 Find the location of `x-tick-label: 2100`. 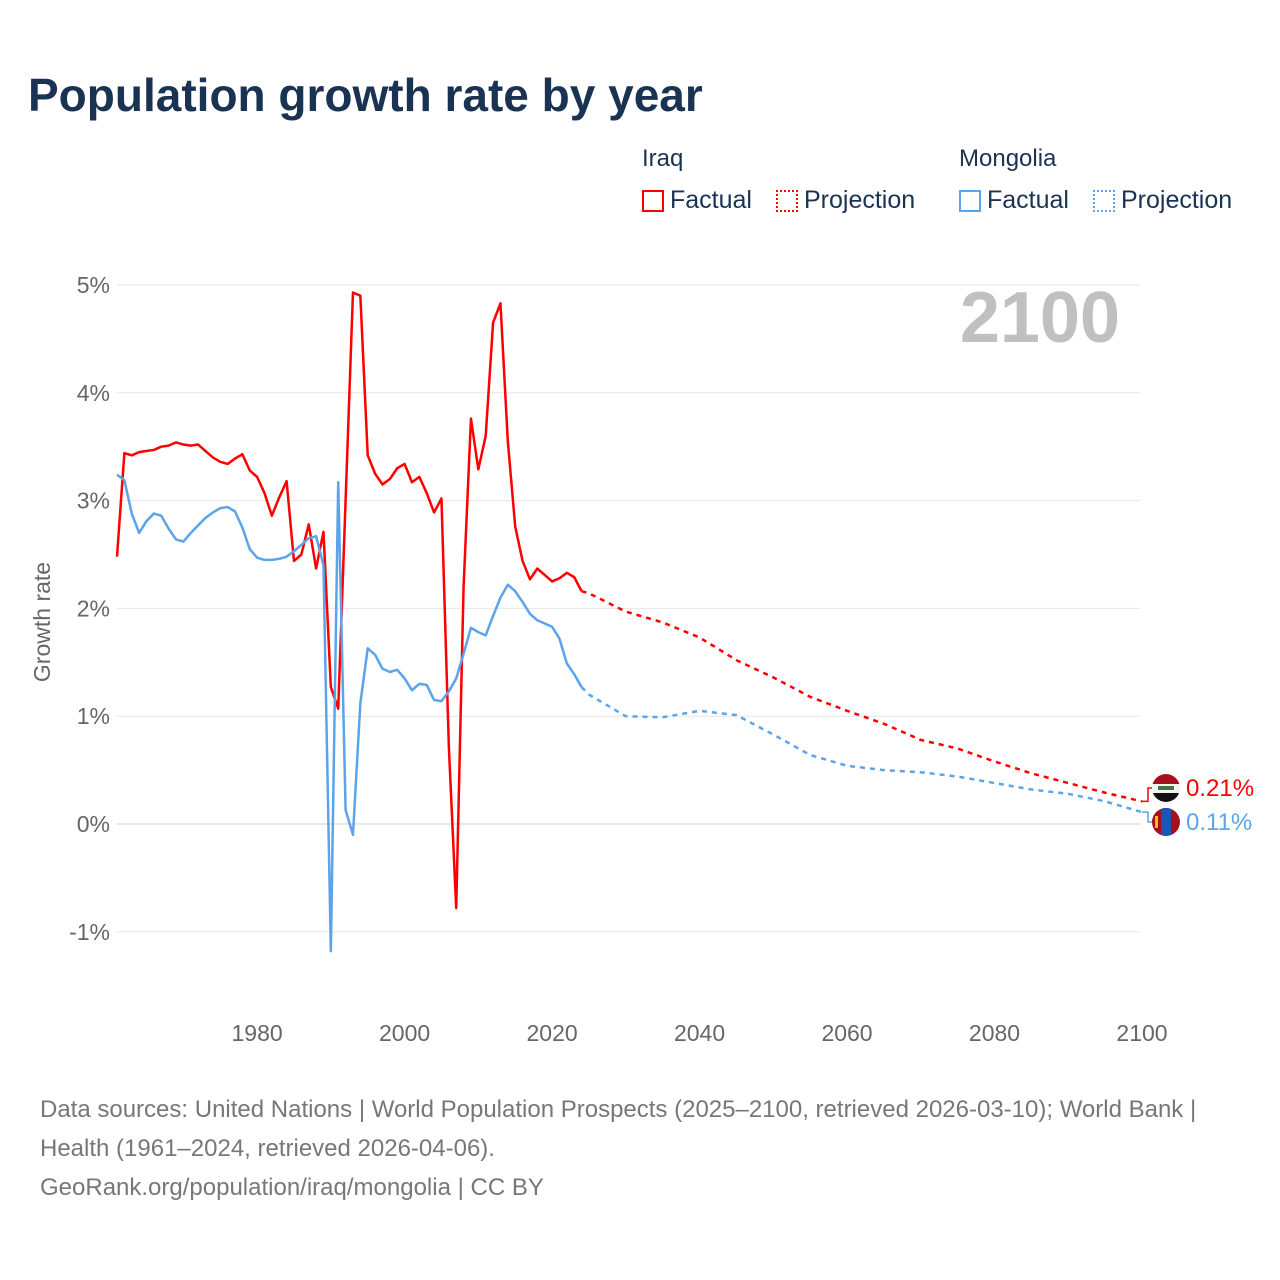

x-tick-label: 2100 is located at coordinates (1141, 1033).